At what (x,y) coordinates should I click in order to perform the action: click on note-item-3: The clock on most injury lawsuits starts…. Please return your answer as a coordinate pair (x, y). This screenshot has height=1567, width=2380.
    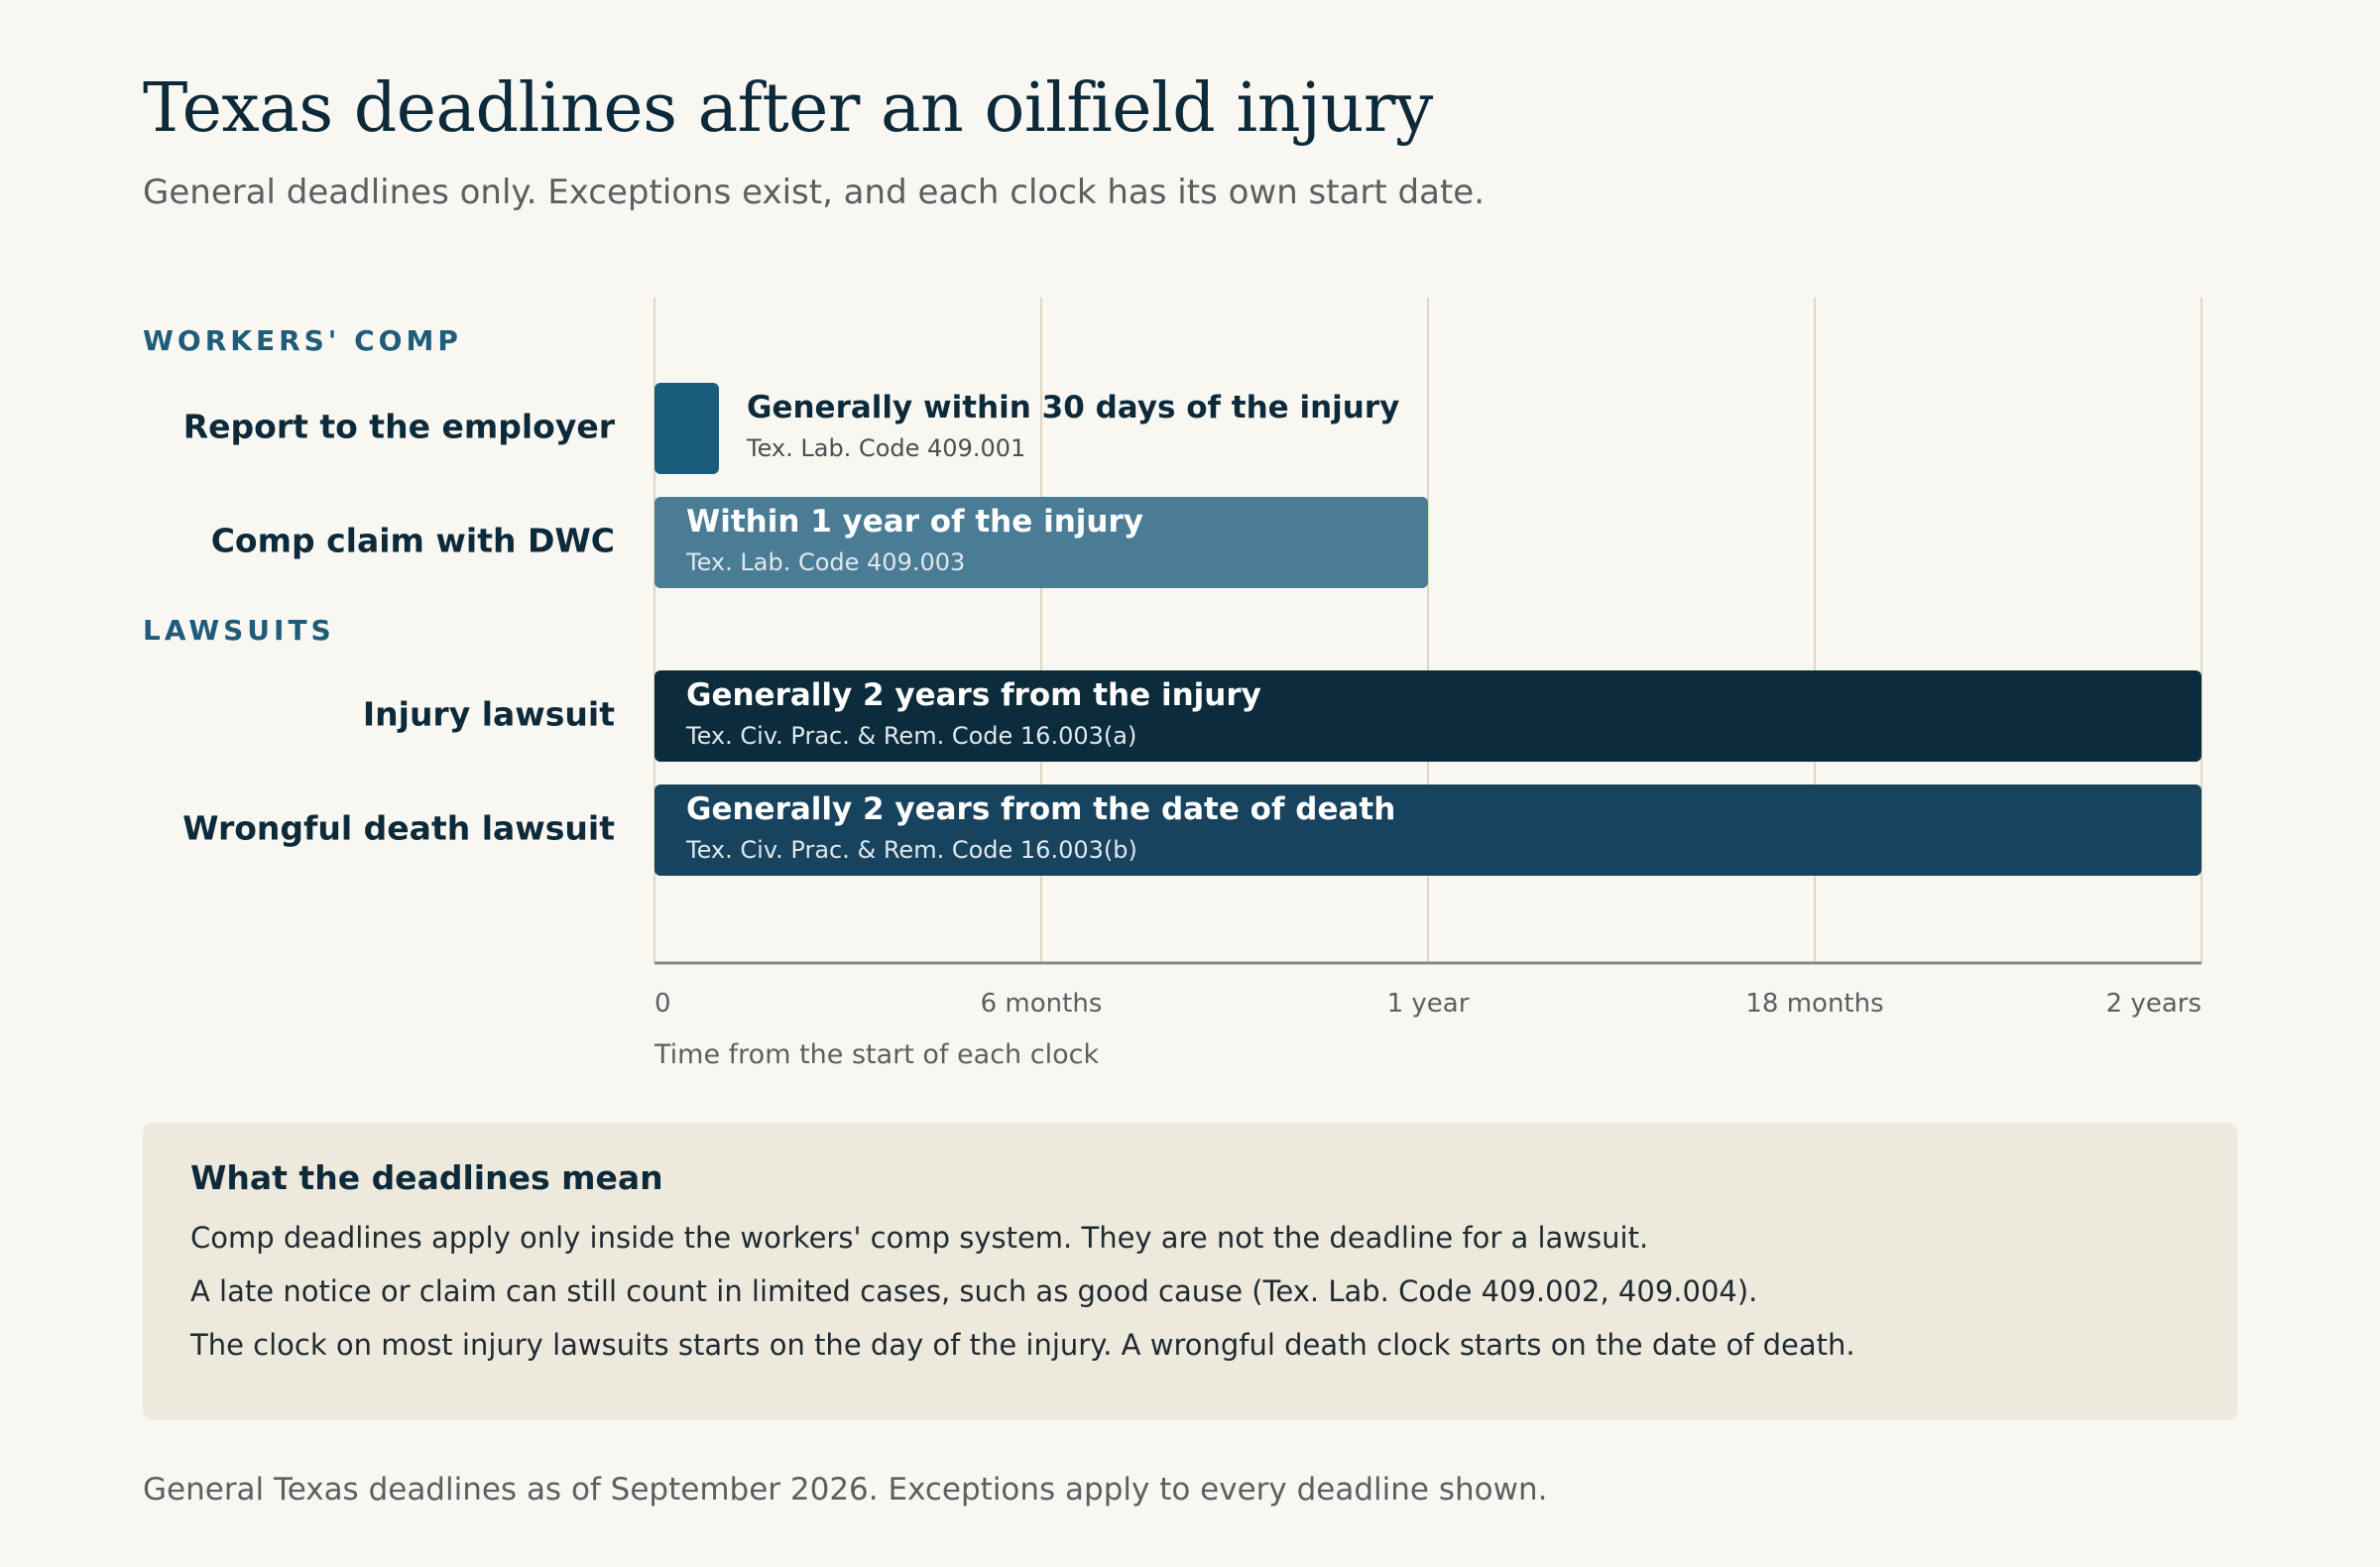
    Looking at the image, I should click on (1023, 1345).